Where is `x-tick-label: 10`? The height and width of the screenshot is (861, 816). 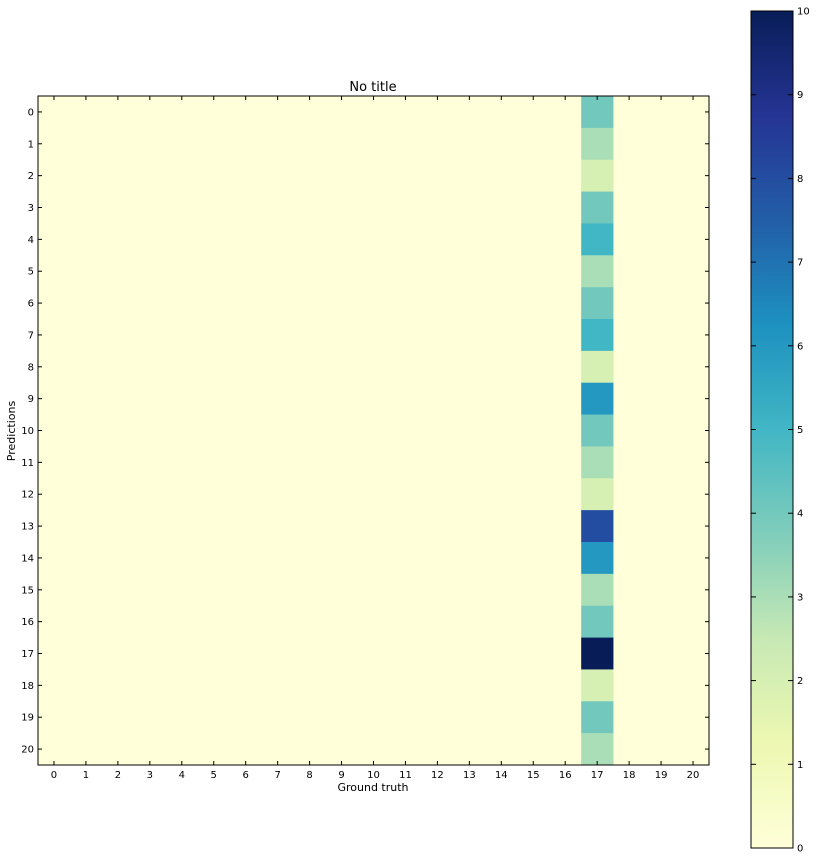 x-tick-label: 10 is located at coordinates (373, 775).